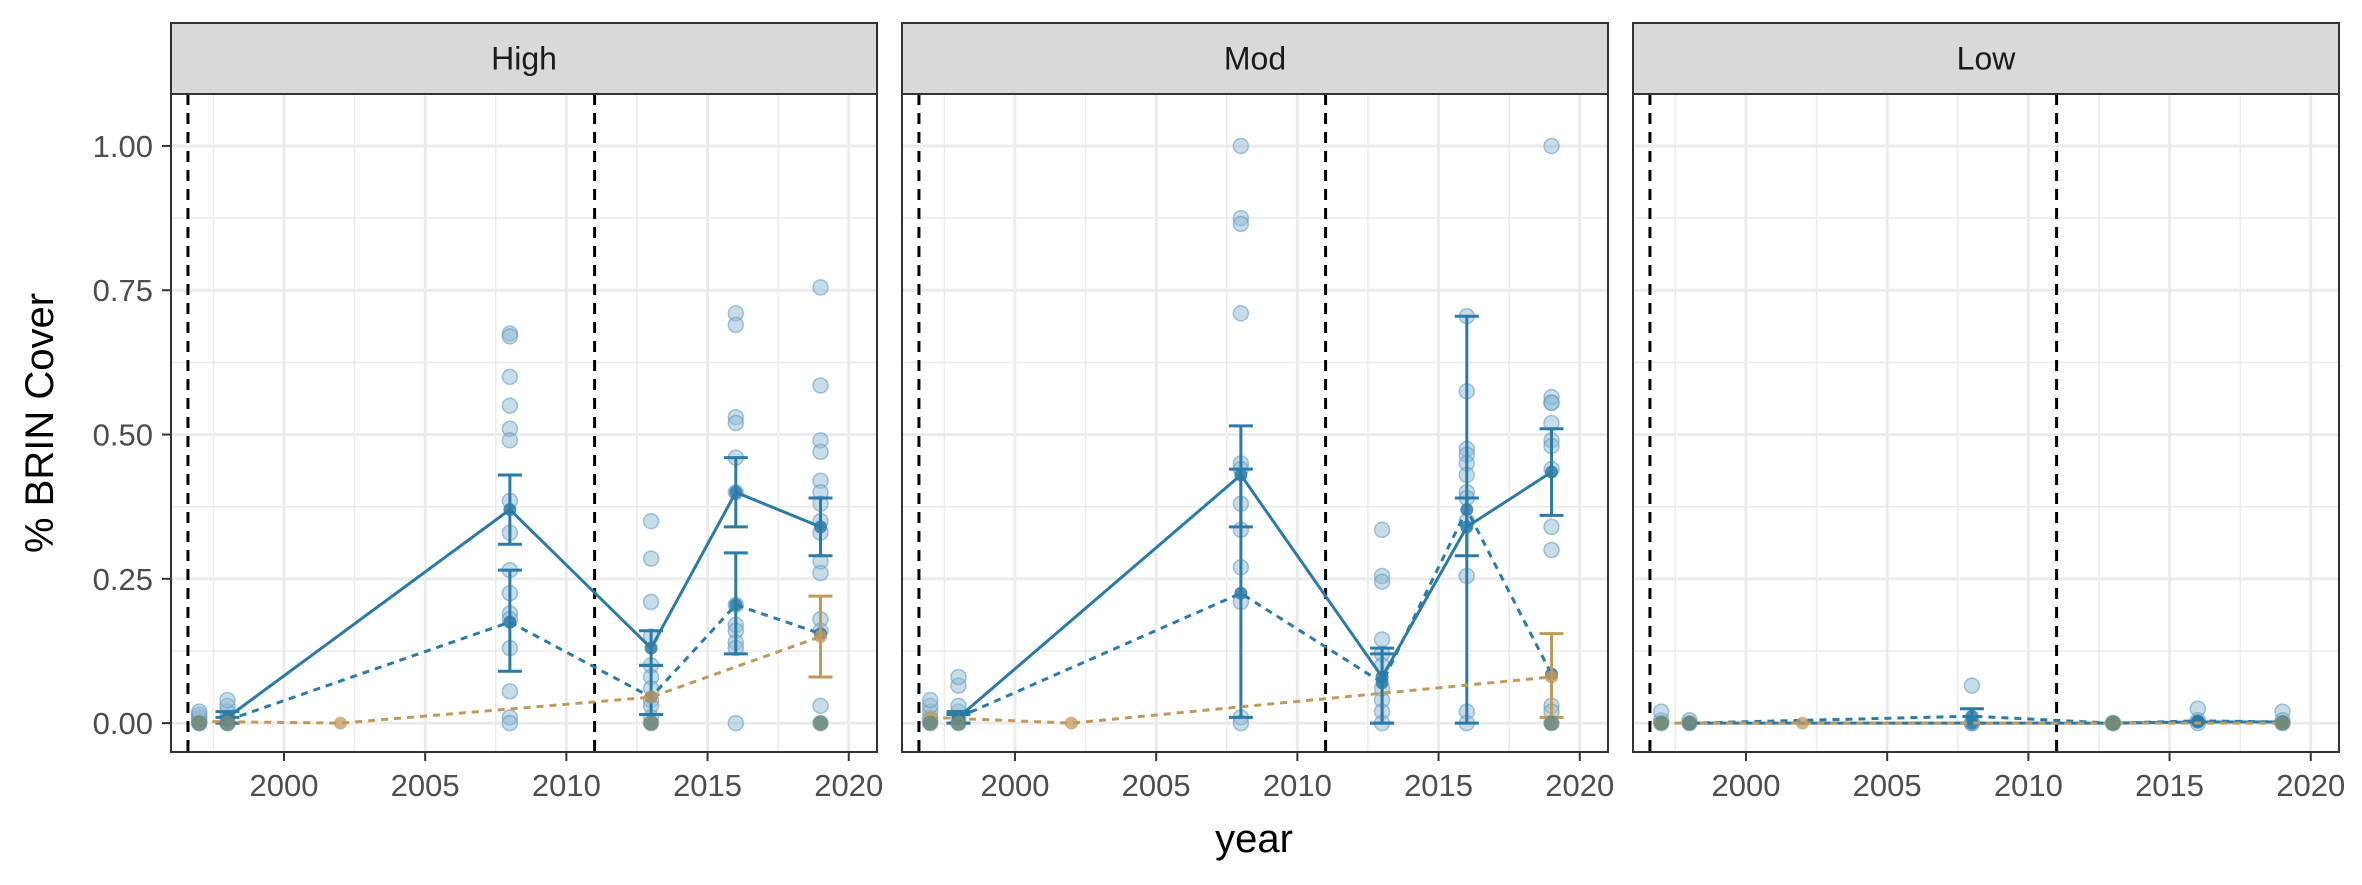 The width and height of the screenshot is (2362, 885). Describe the element at coordinates (510, 680) in the screenshot. I see `series-line-tan-dashed` at that location.